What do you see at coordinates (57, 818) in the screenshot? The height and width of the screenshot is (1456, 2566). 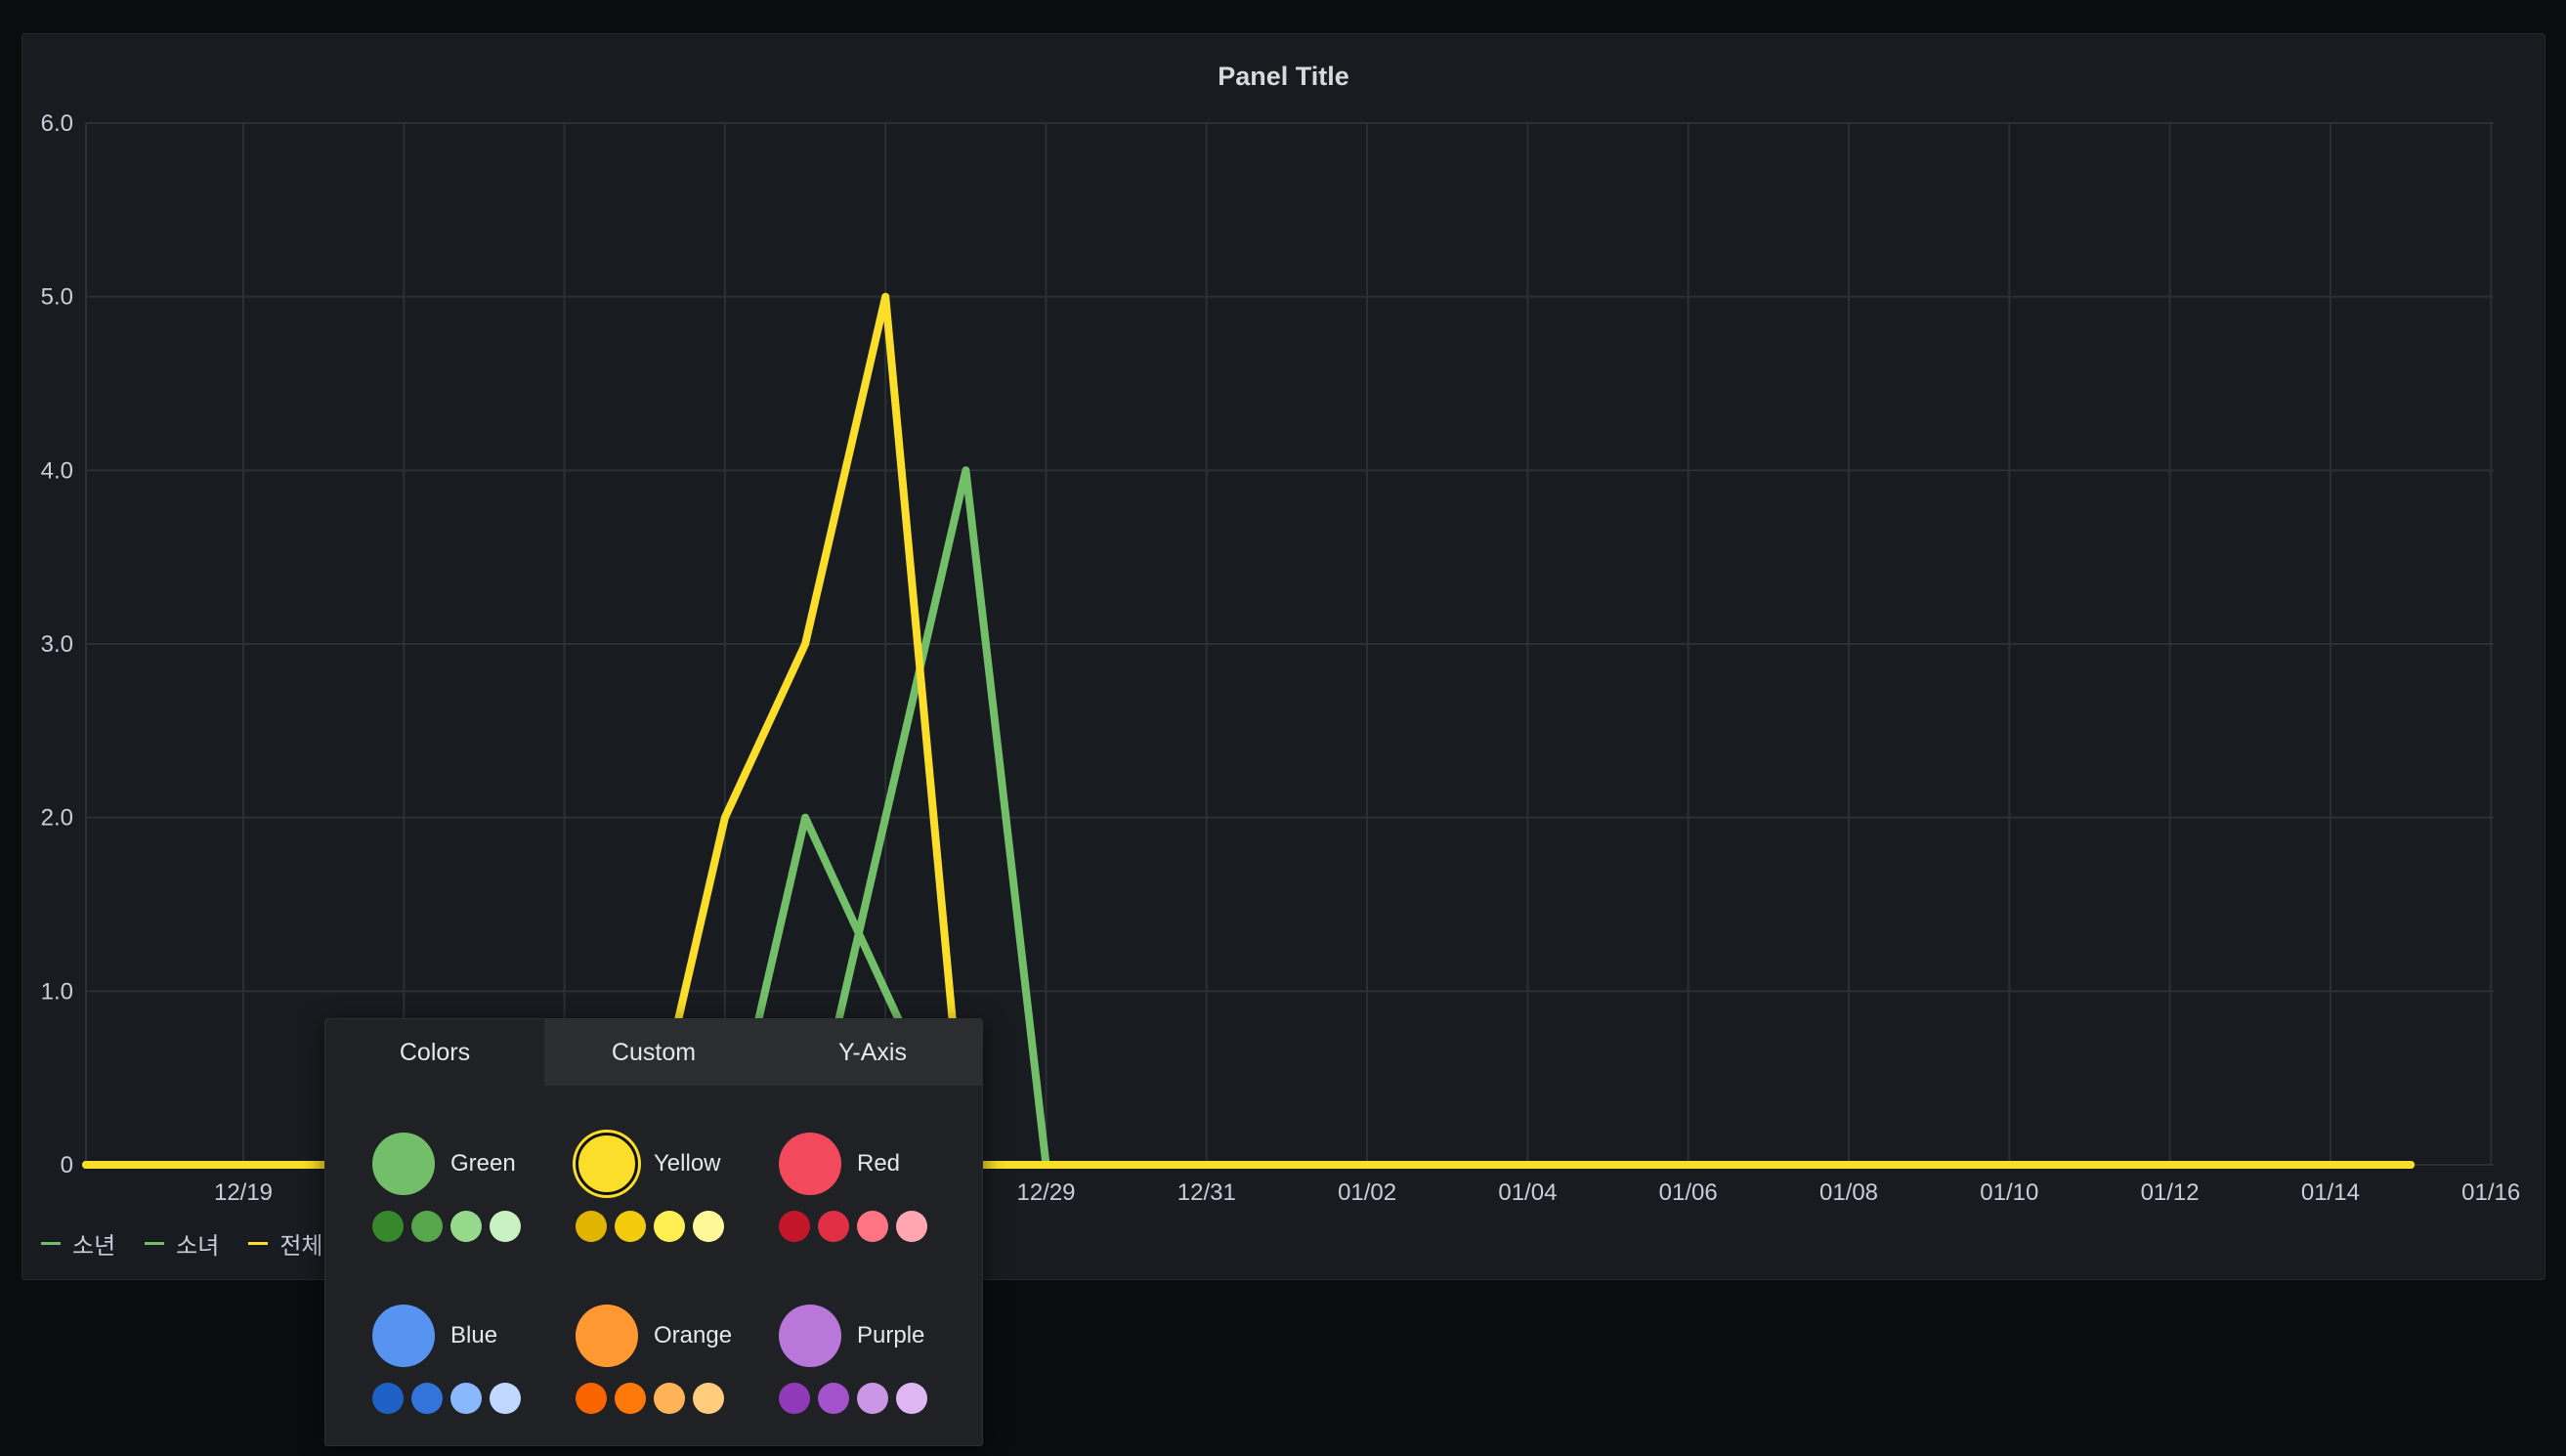 I see `y-tick-label: 2.0` at bounding box center [57, 818].